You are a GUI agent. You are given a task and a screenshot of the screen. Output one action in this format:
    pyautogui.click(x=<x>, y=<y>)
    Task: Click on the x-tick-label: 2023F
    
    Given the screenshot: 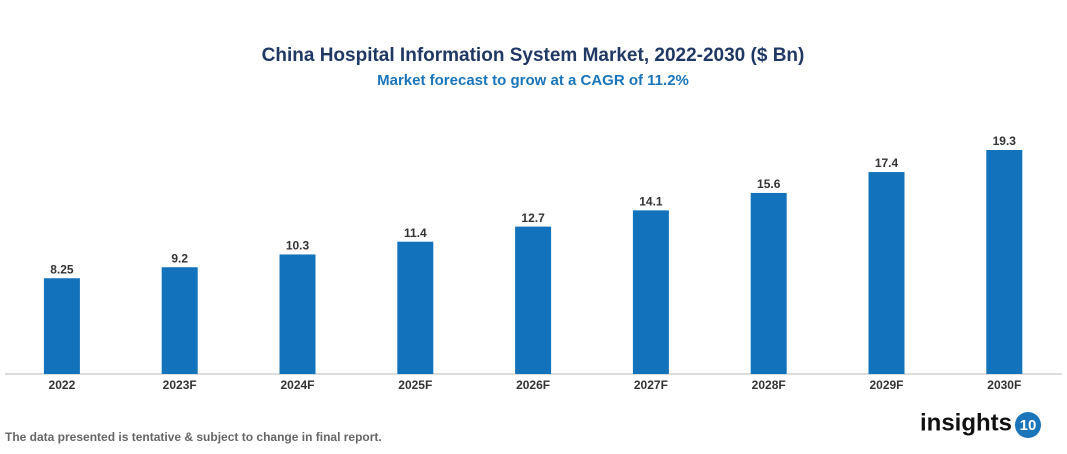 What is the action you would take?
    pyautogui.click(x=180, y=385)
    